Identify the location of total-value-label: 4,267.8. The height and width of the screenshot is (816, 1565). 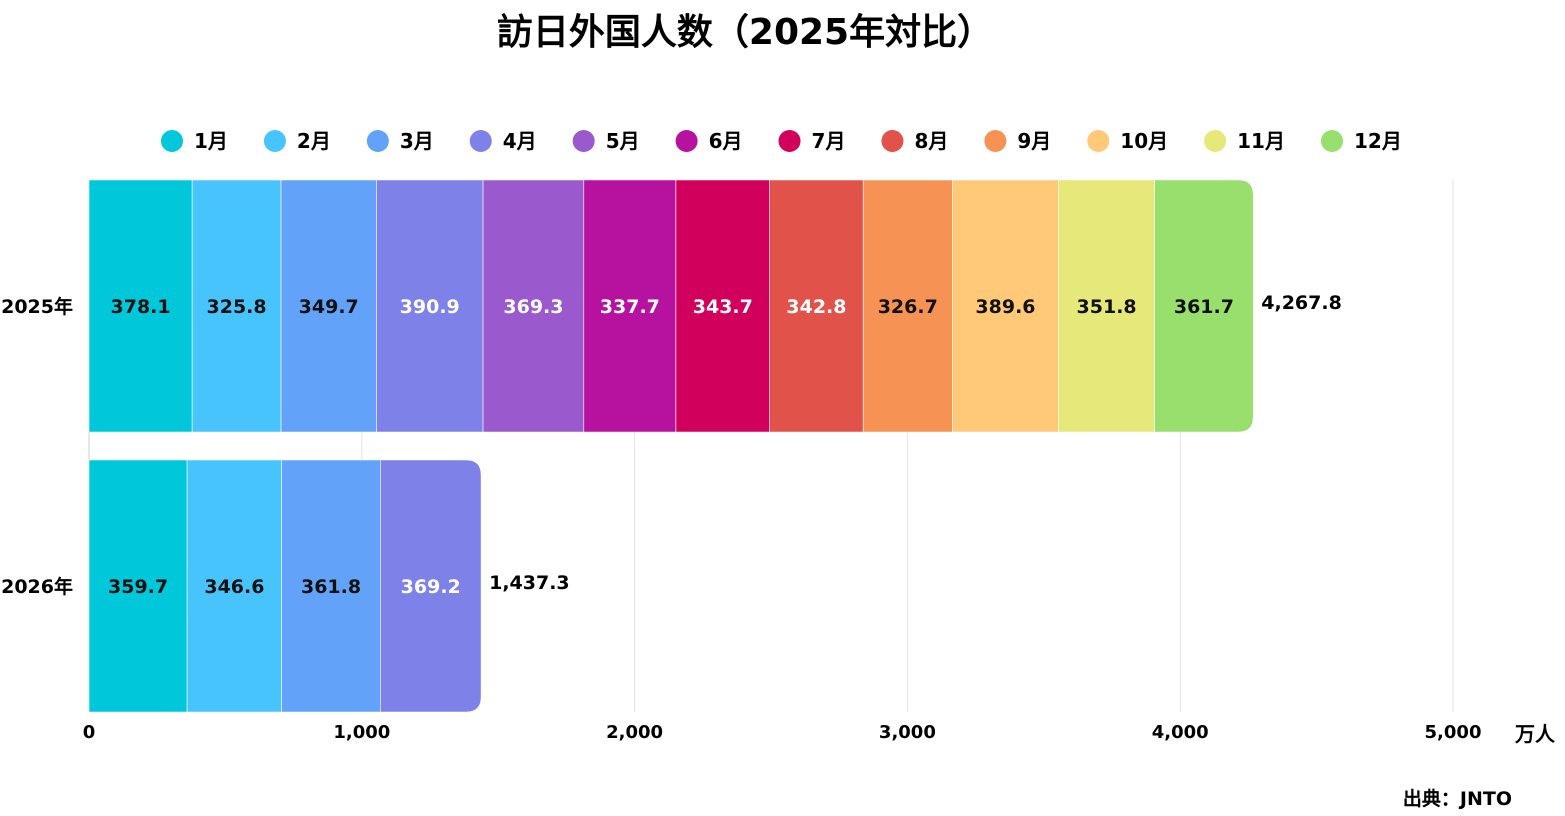
(1301, 303).